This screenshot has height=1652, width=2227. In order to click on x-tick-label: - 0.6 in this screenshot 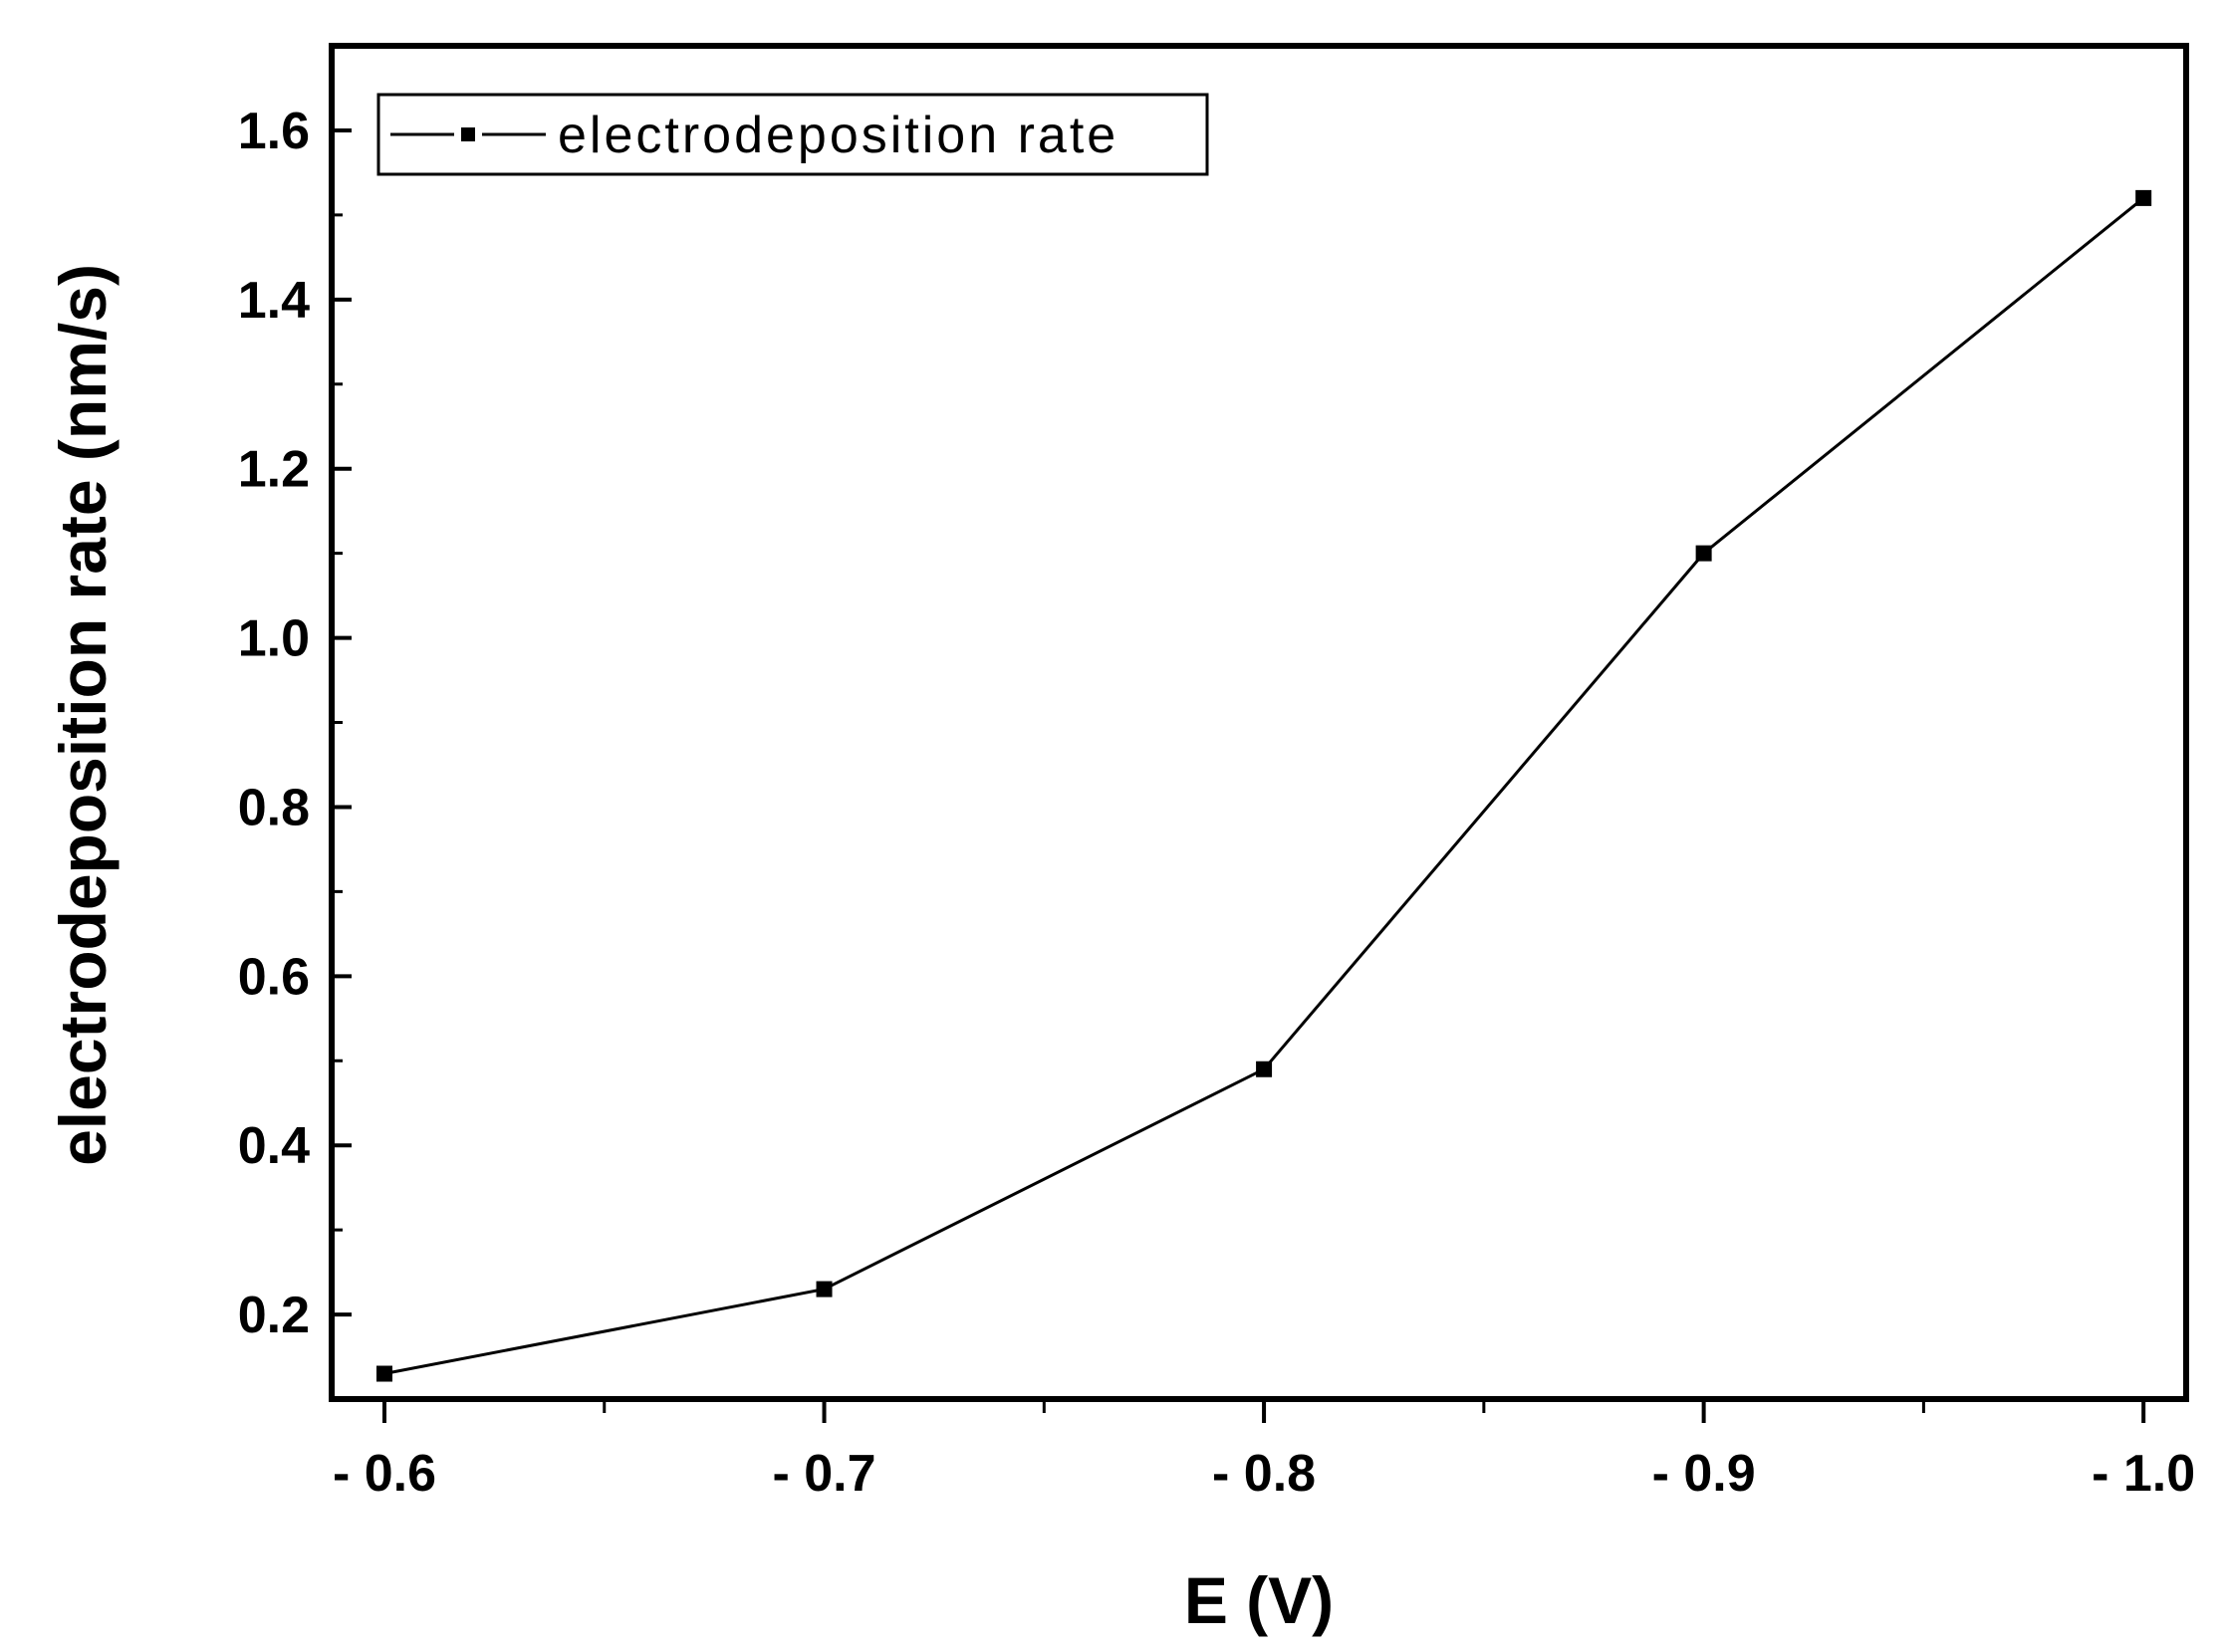, I will do `click(384, 1474)`.